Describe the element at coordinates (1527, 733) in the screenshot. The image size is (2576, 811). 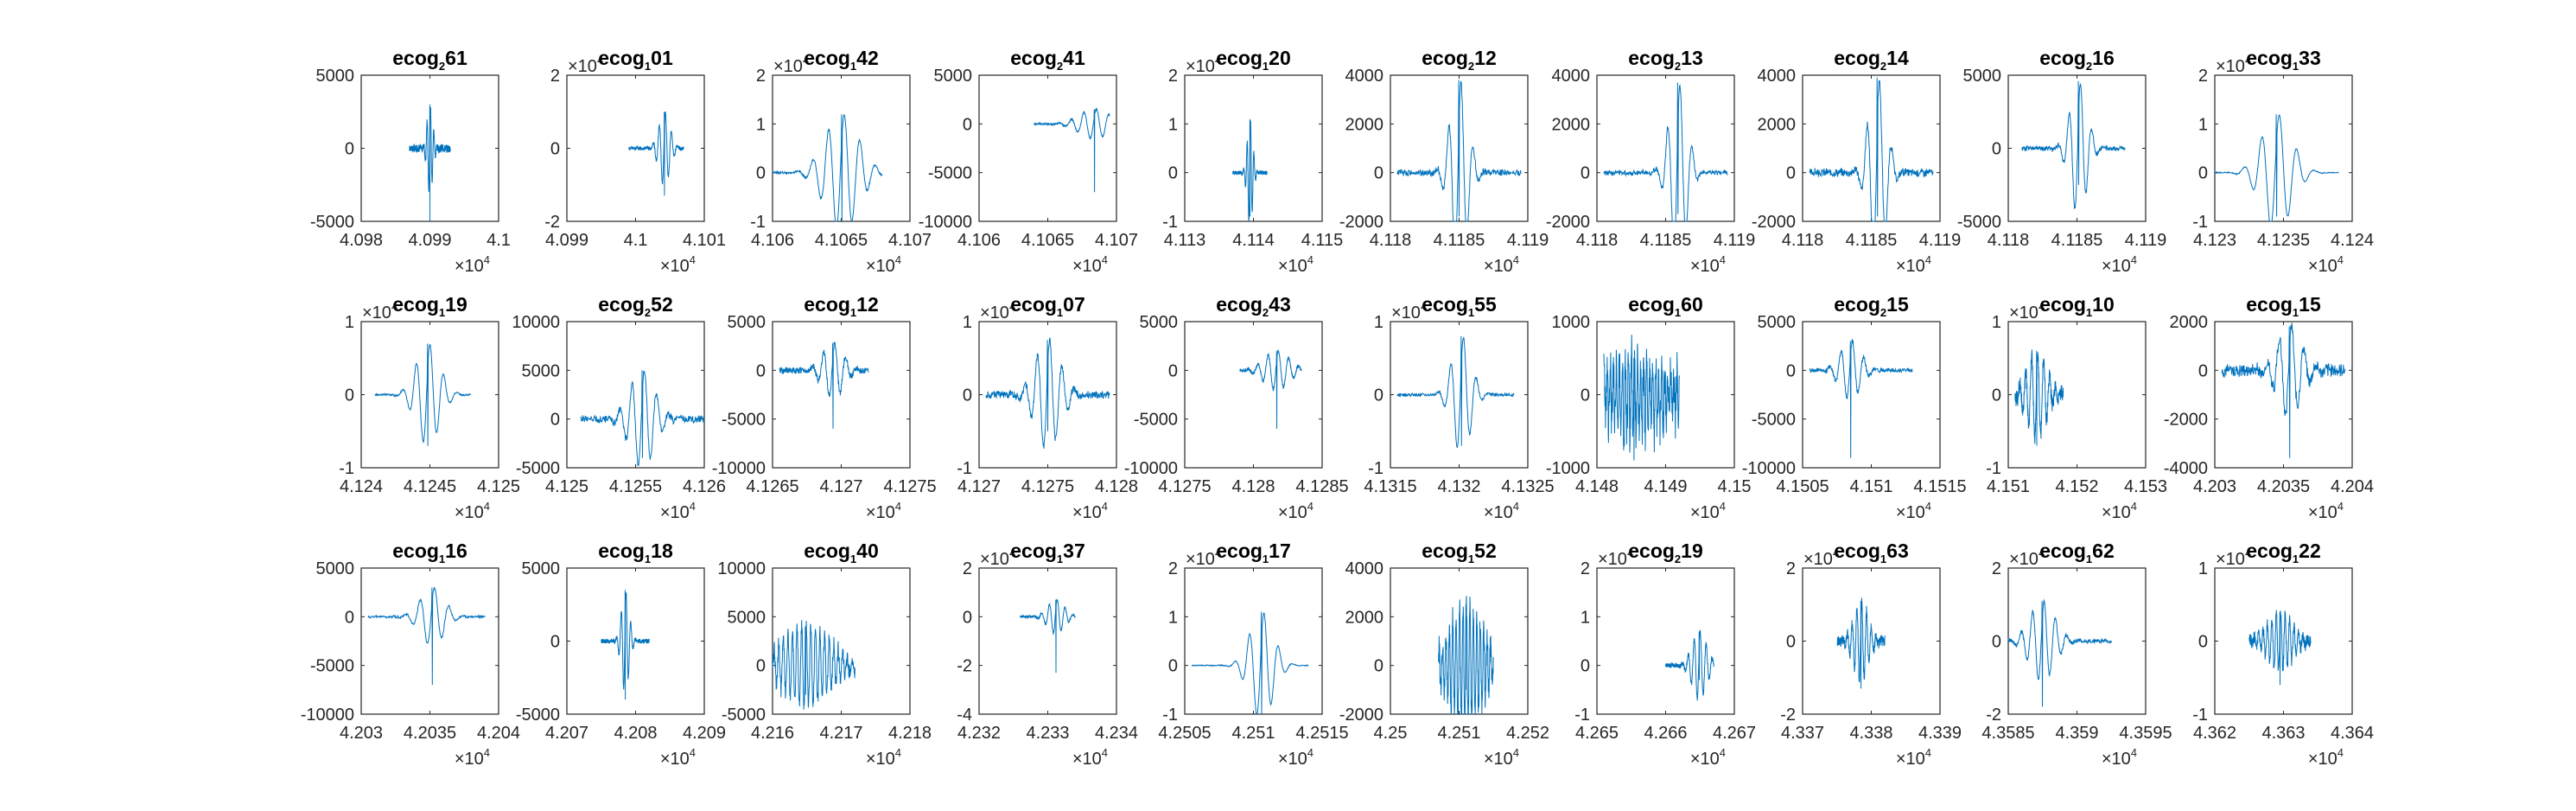
I see `x-tick-label: 4.252` at that location.